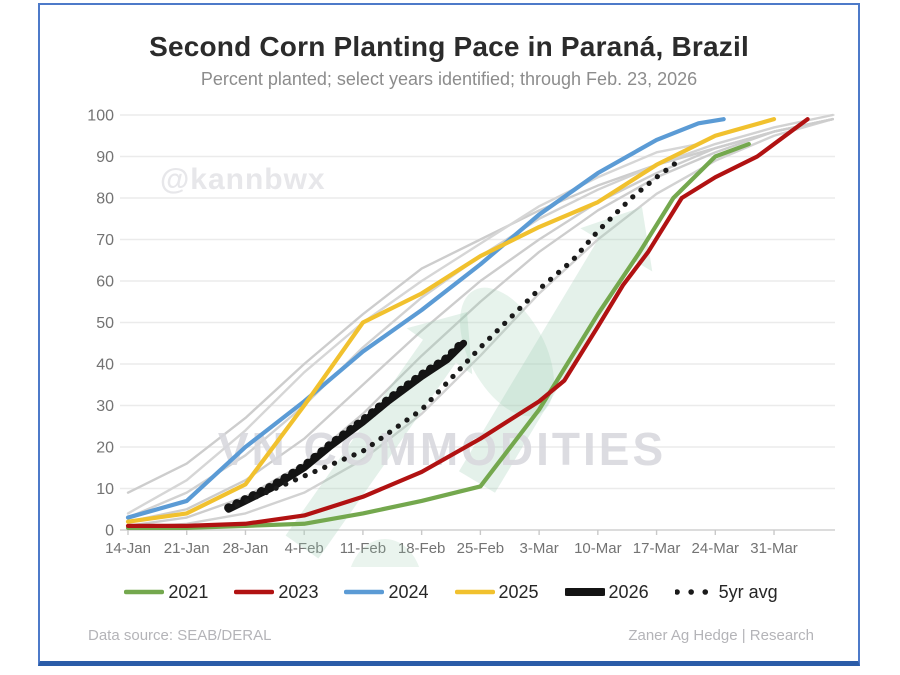  What do you see at coordinates (105, 157) in the screenshot?
I see `y-tick-label: 90` at bounding box center [105, 157].